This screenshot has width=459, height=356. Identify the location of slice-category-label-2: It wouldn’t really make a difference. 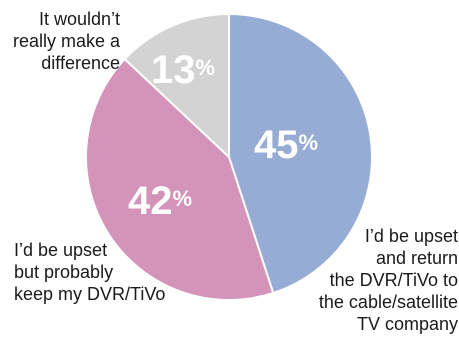
(67, 41).